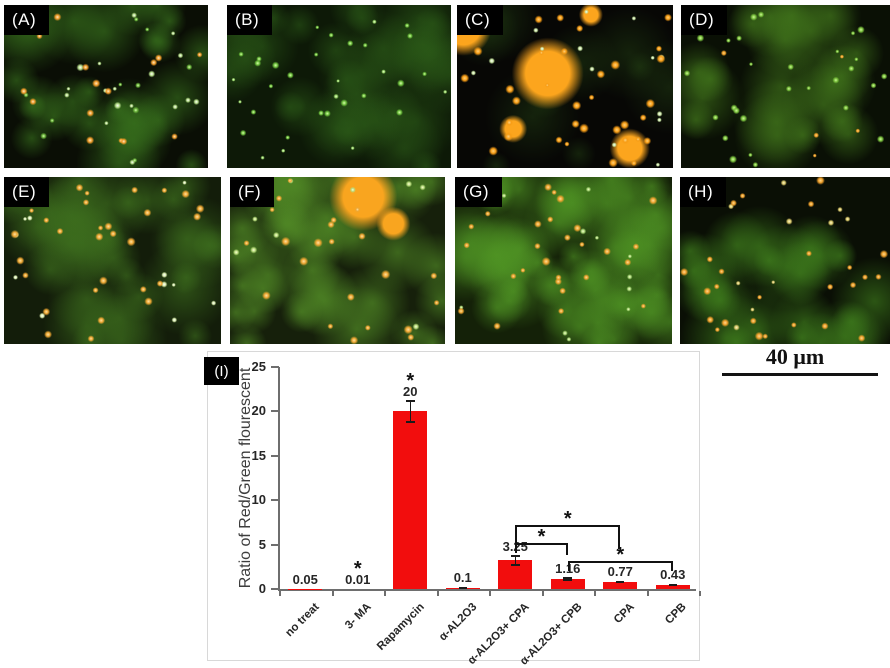 The width and height of the screenshot is (890, 668). Describe the element at coordinates (302, 620) in the screenshot. I see `category-label: no treat` at that location.